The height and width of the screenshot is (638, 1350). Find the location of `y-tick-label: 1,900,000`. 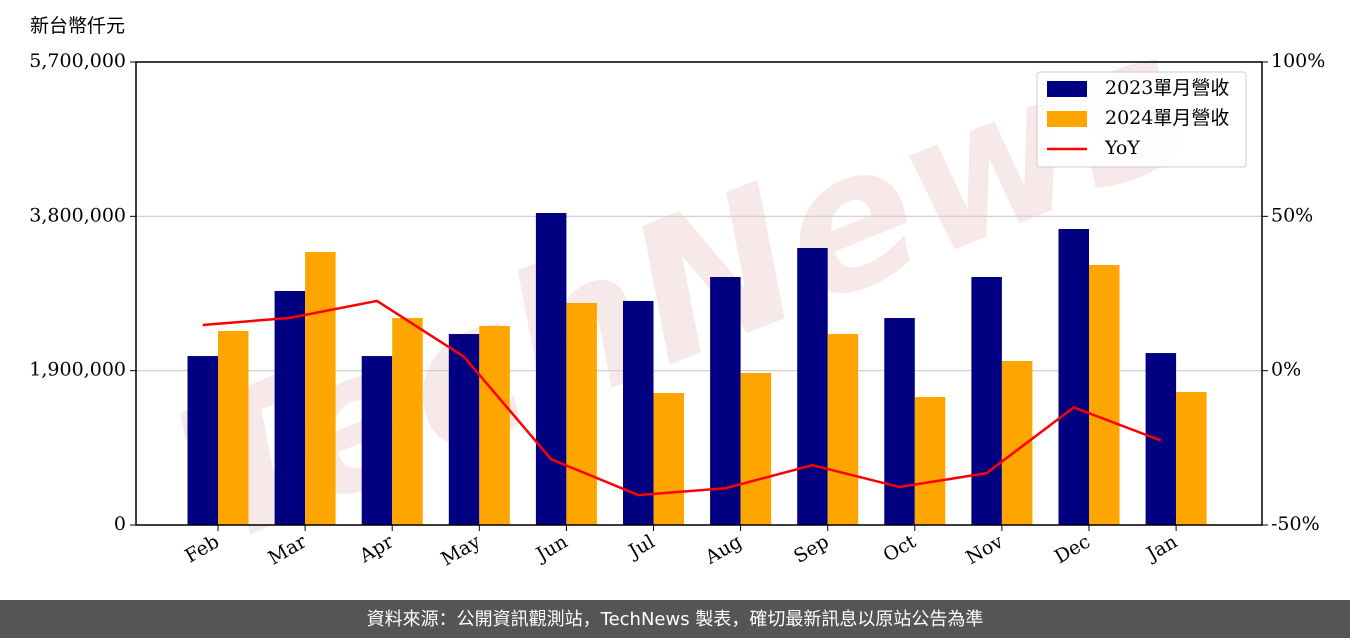

y-tick-label: 1,900,000 is located at coordinates (77, 370).